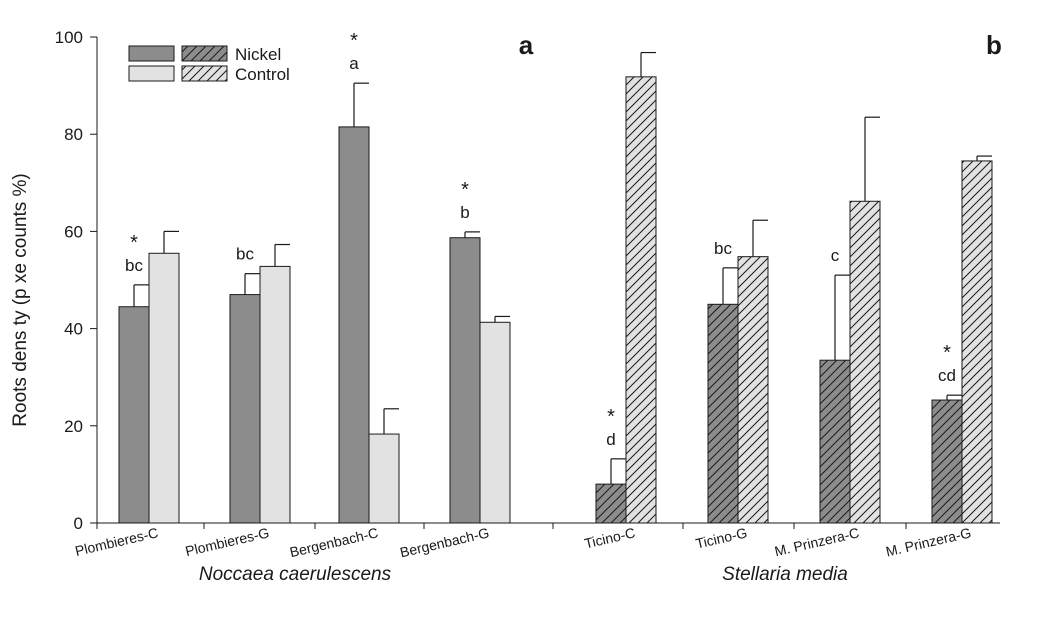  Describe the element at coordinates (258, 54) in the screenshot. I see `legend-label: Nickel` at that location.